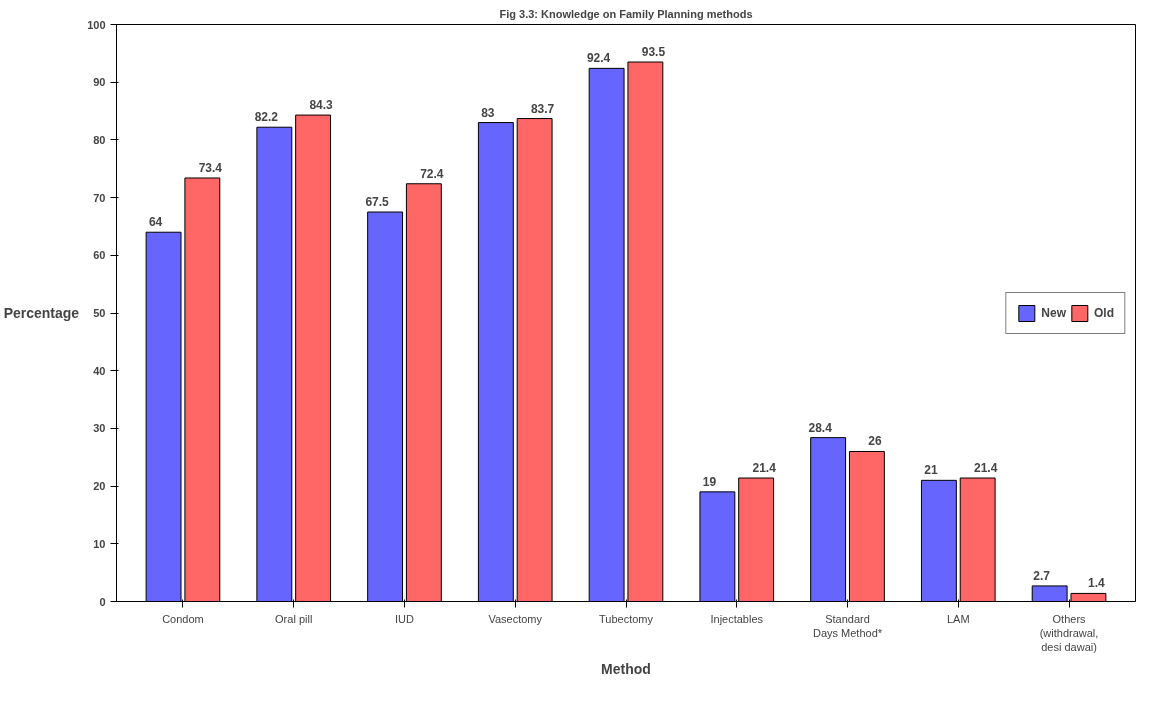  Describe the element at coordinates (1104, 312) in the screenshot. I see `legend-label: Old` at that location.